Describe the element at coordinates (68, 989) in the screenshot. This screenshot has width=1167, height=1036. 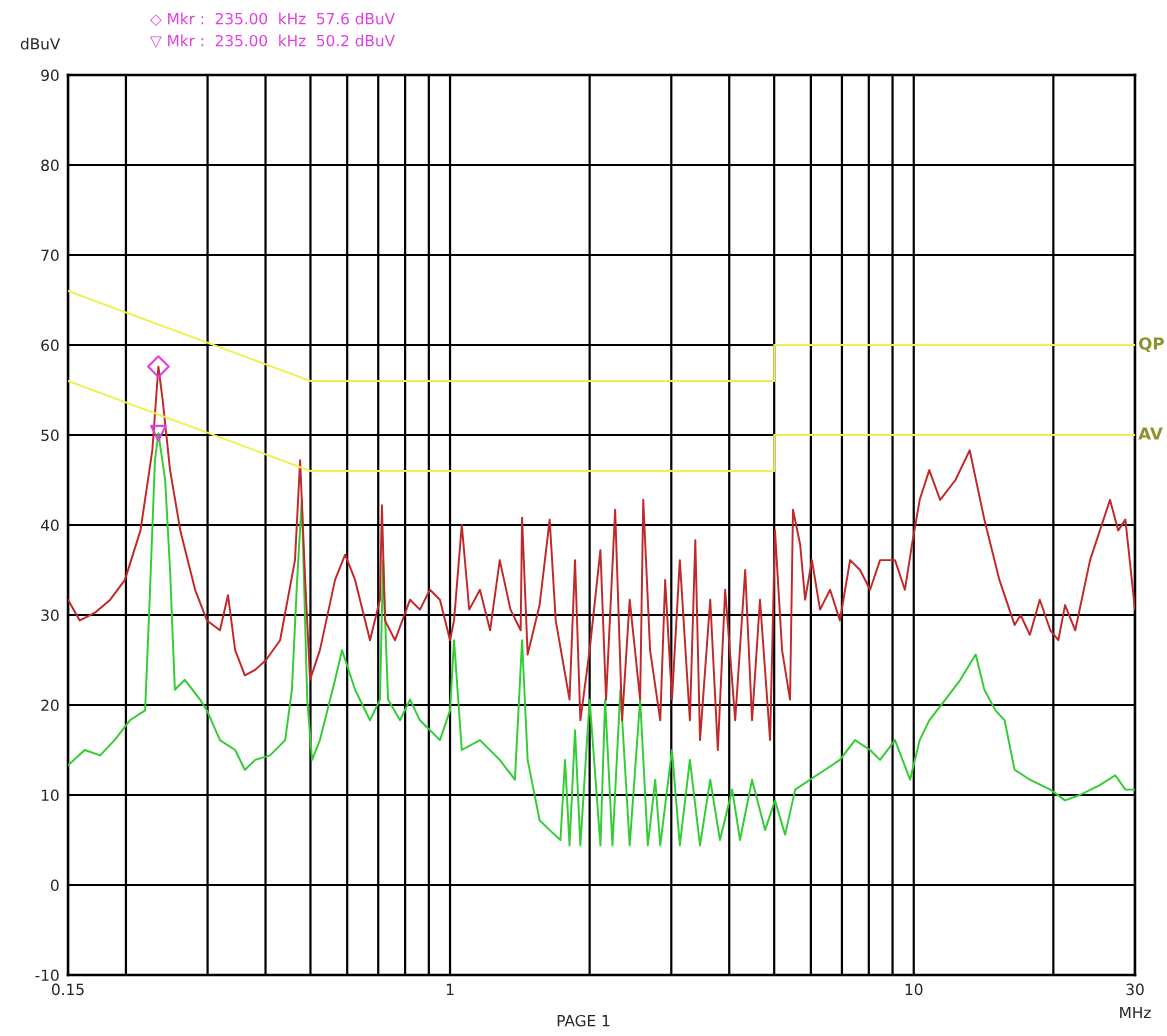
I see `x-tick-label: 0.15` at that location.